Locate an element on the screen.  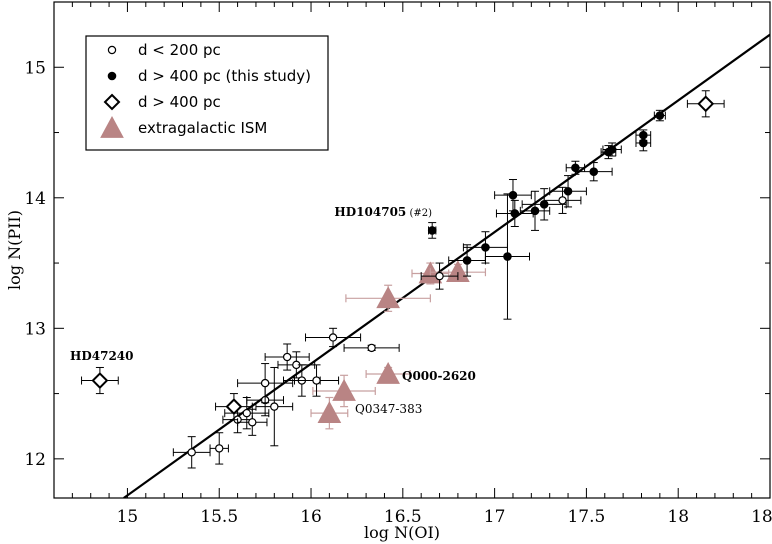
x-axis-title: log N(OI) is located at coordinates (402, 532).